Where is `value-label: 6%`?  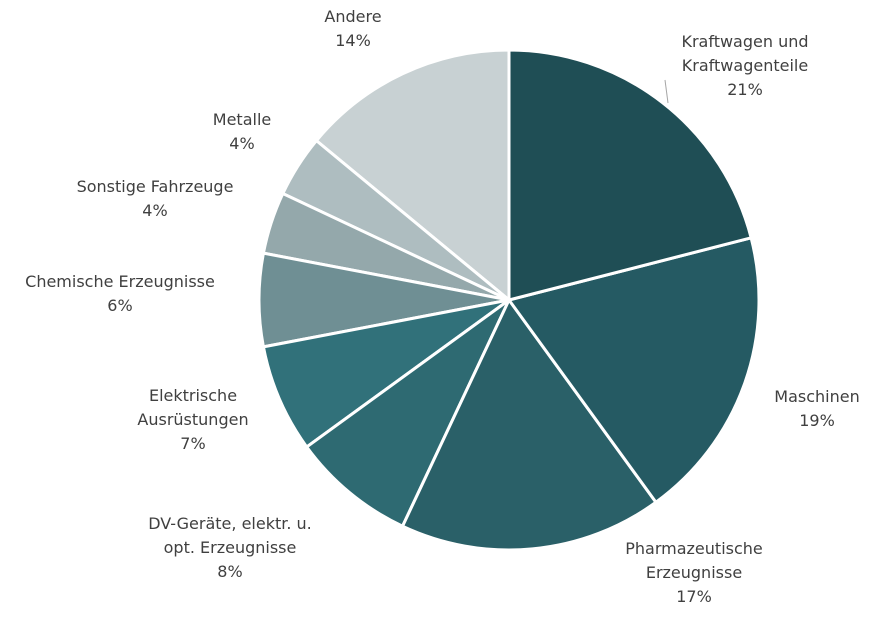 value-label: 6% is located at coordinates (120, 305).